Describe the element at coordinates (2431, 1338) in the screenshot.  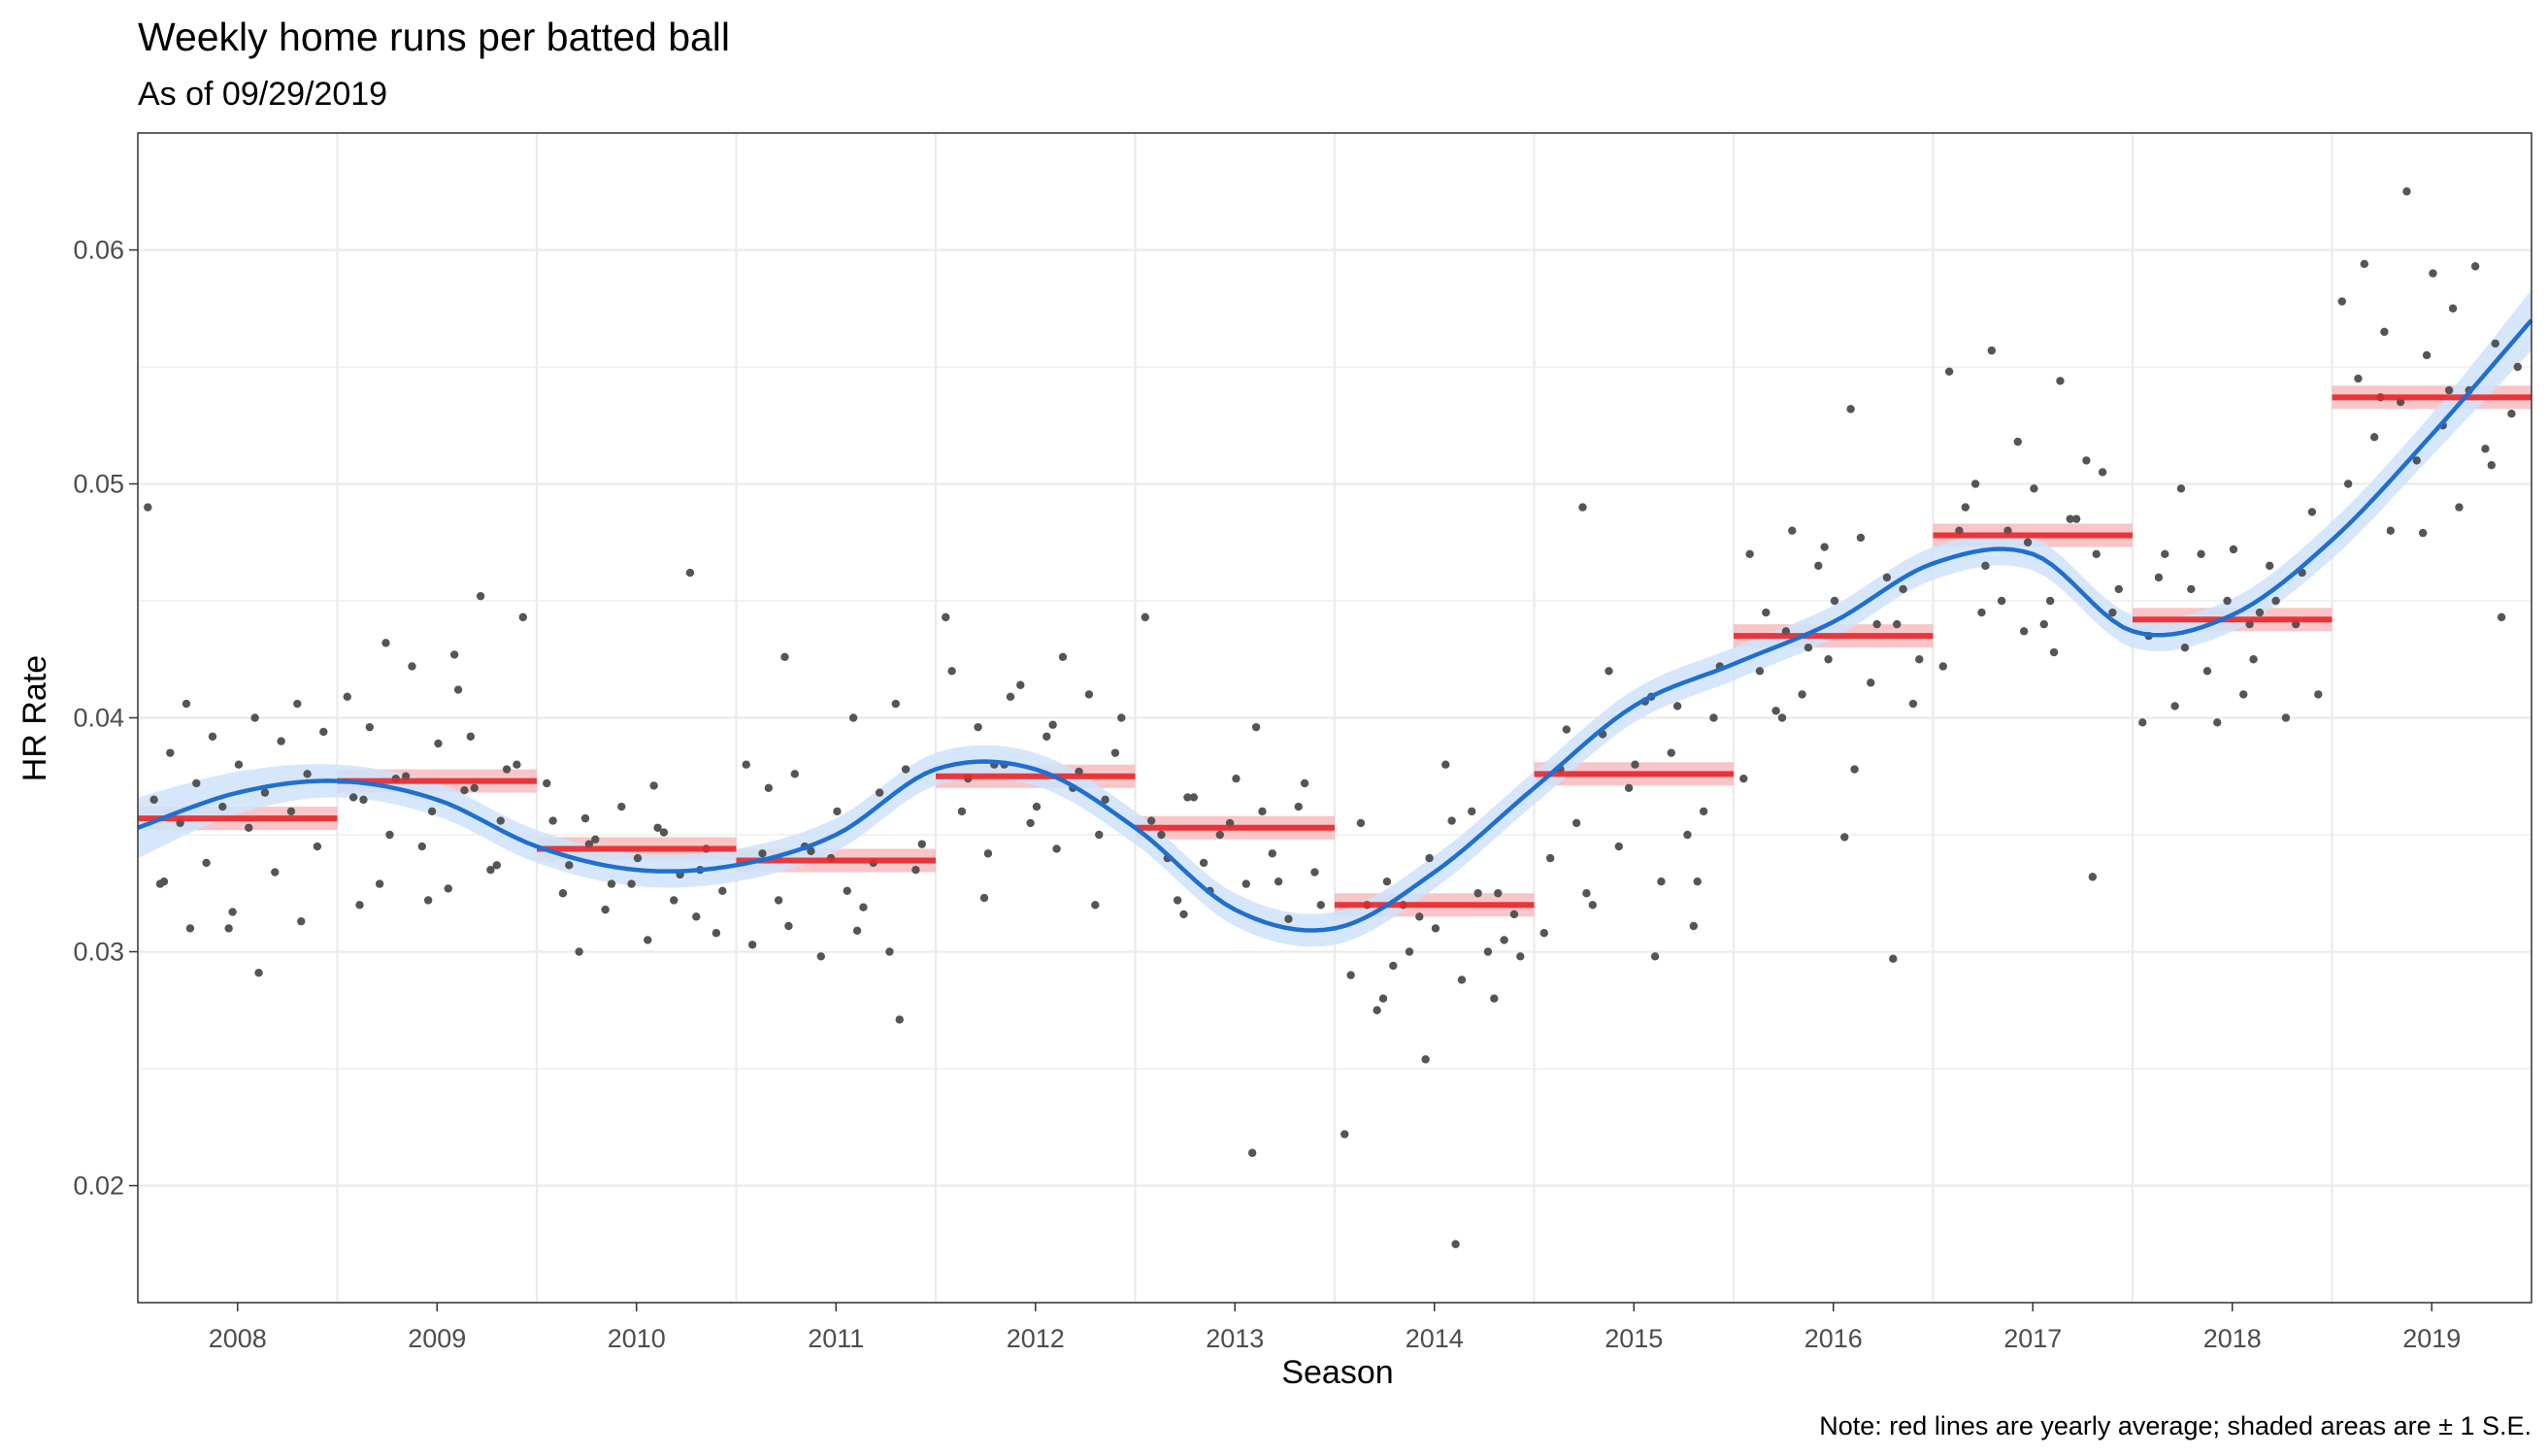
I see `x-tick-label: 2019` at that location.